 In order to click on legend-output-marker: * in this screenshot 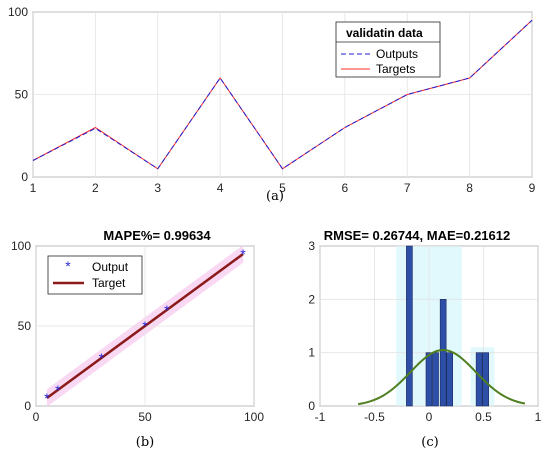, I will do `click(68, 266)`.